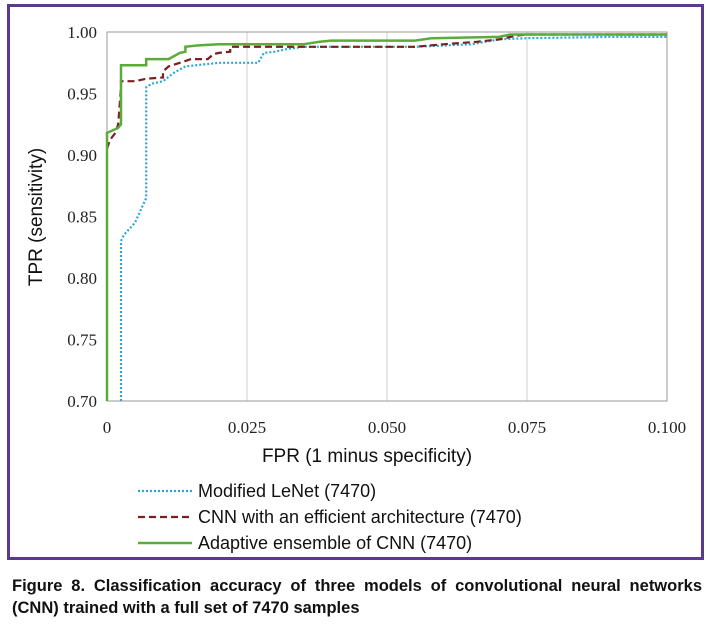 This screenshot has width=715, height=635. Describe the element at coordinates (367, 456) in the screenshot. I see `x-axis-title: FPR (1 minus specificity)` at that location.